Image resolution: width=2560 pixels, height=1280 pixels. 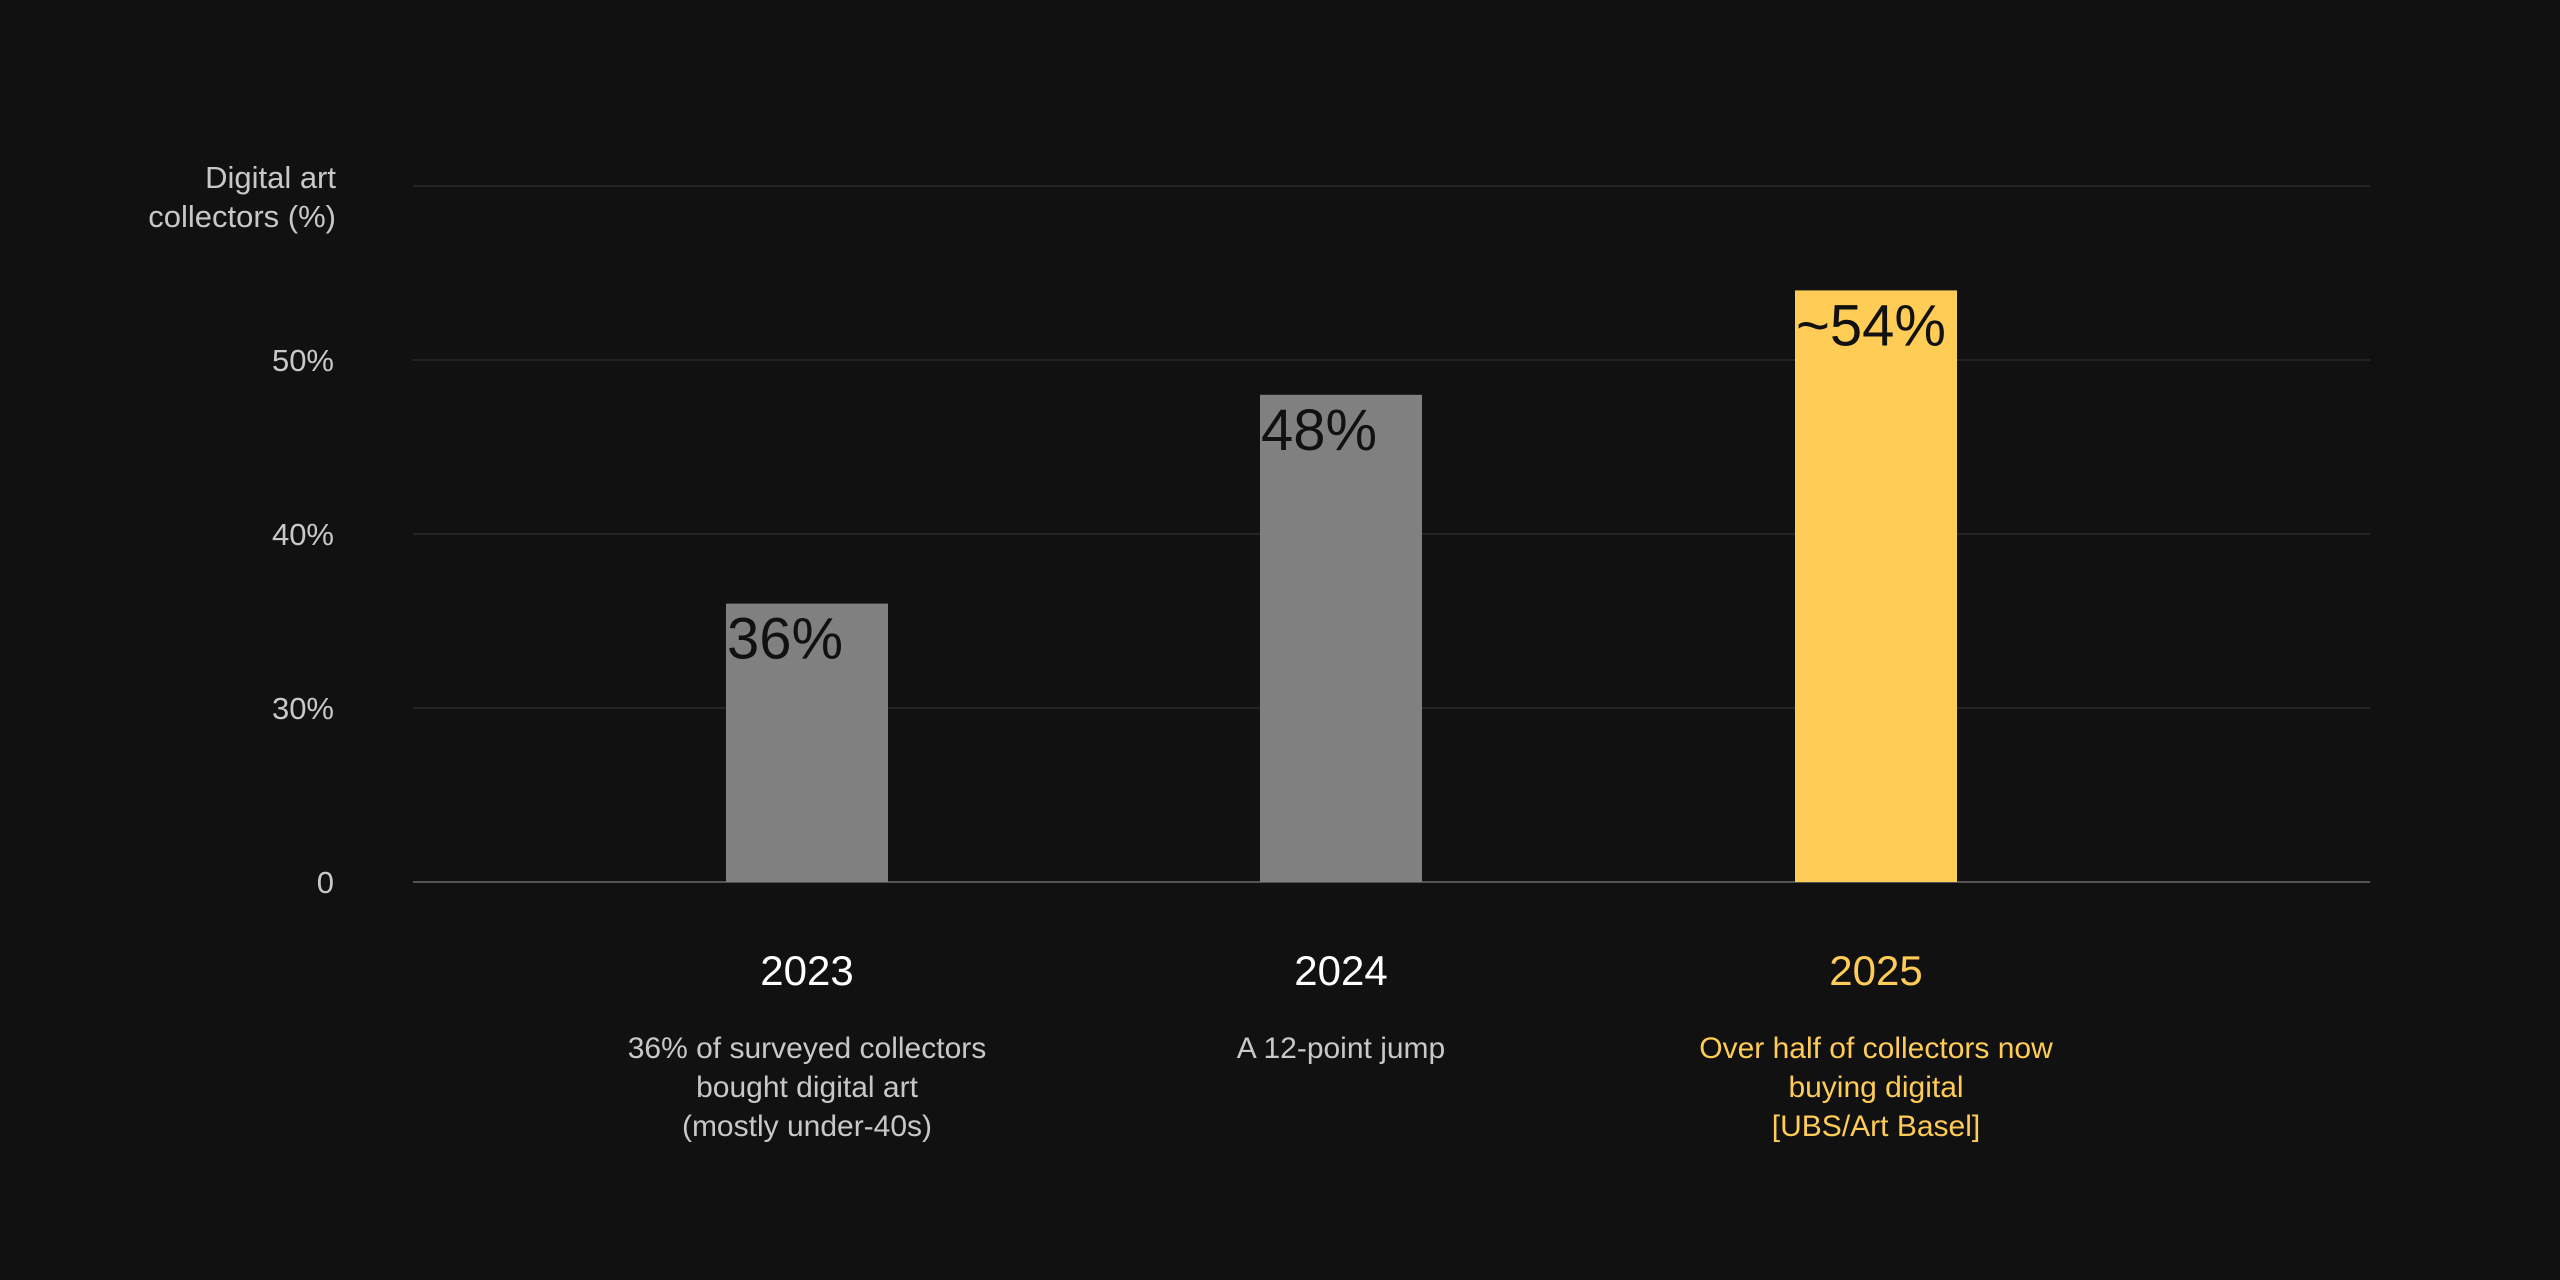 What do you see at coordinates (1876, 586) in the screenshot?
I see `bar-2025` at bounding box center [1876, 586].